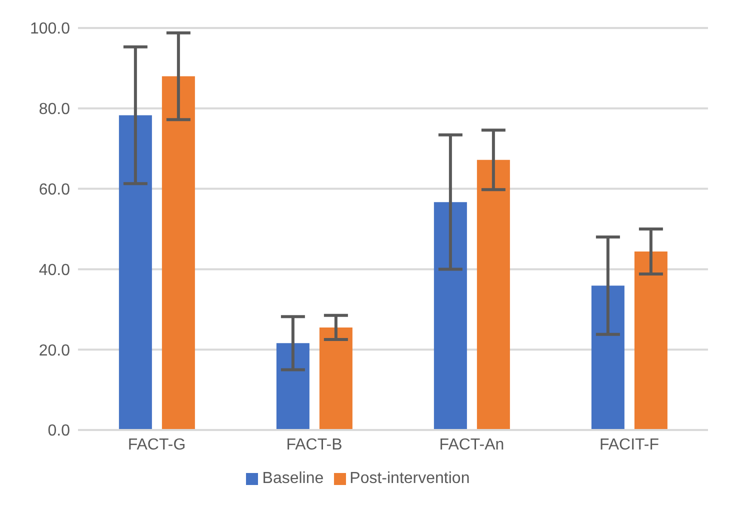 The image size is (743, 525). What do you see at coordinates (293, 478) in the screenshot?
I see `legend-label: Baseline` at bounding box center [293, 478].